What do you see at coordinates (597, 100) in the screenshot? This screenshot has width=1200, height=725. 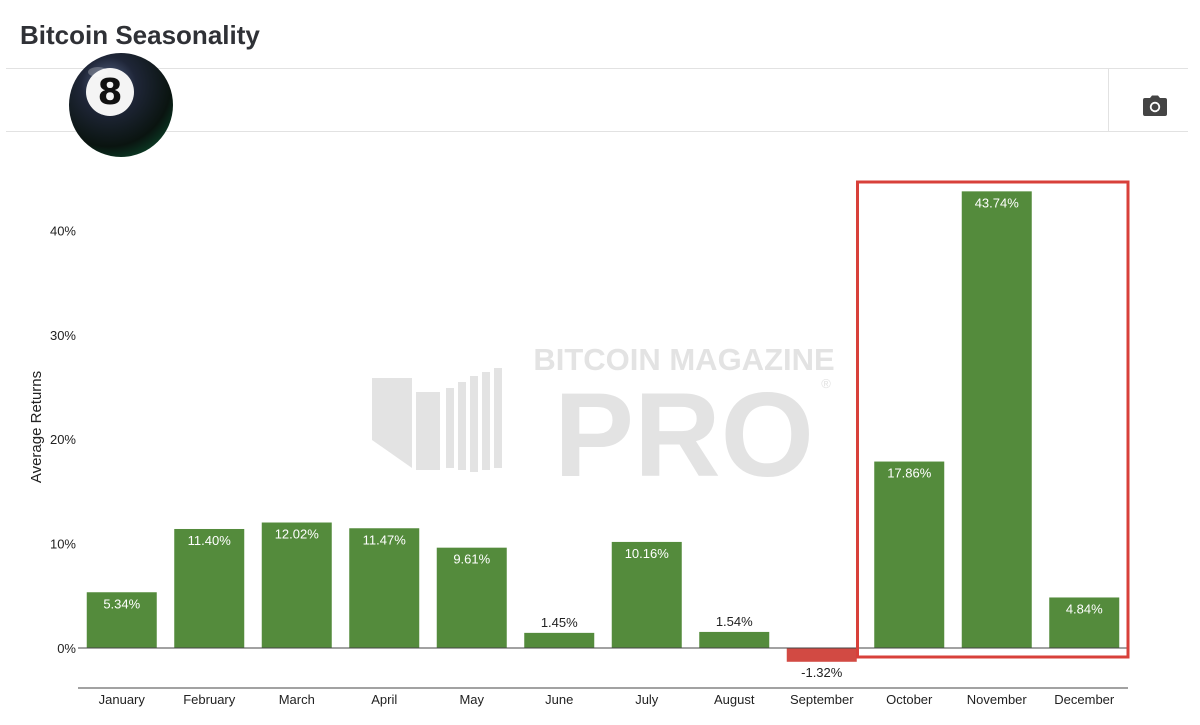 I see `chart-toolbar` at bounding box center [597, 100].